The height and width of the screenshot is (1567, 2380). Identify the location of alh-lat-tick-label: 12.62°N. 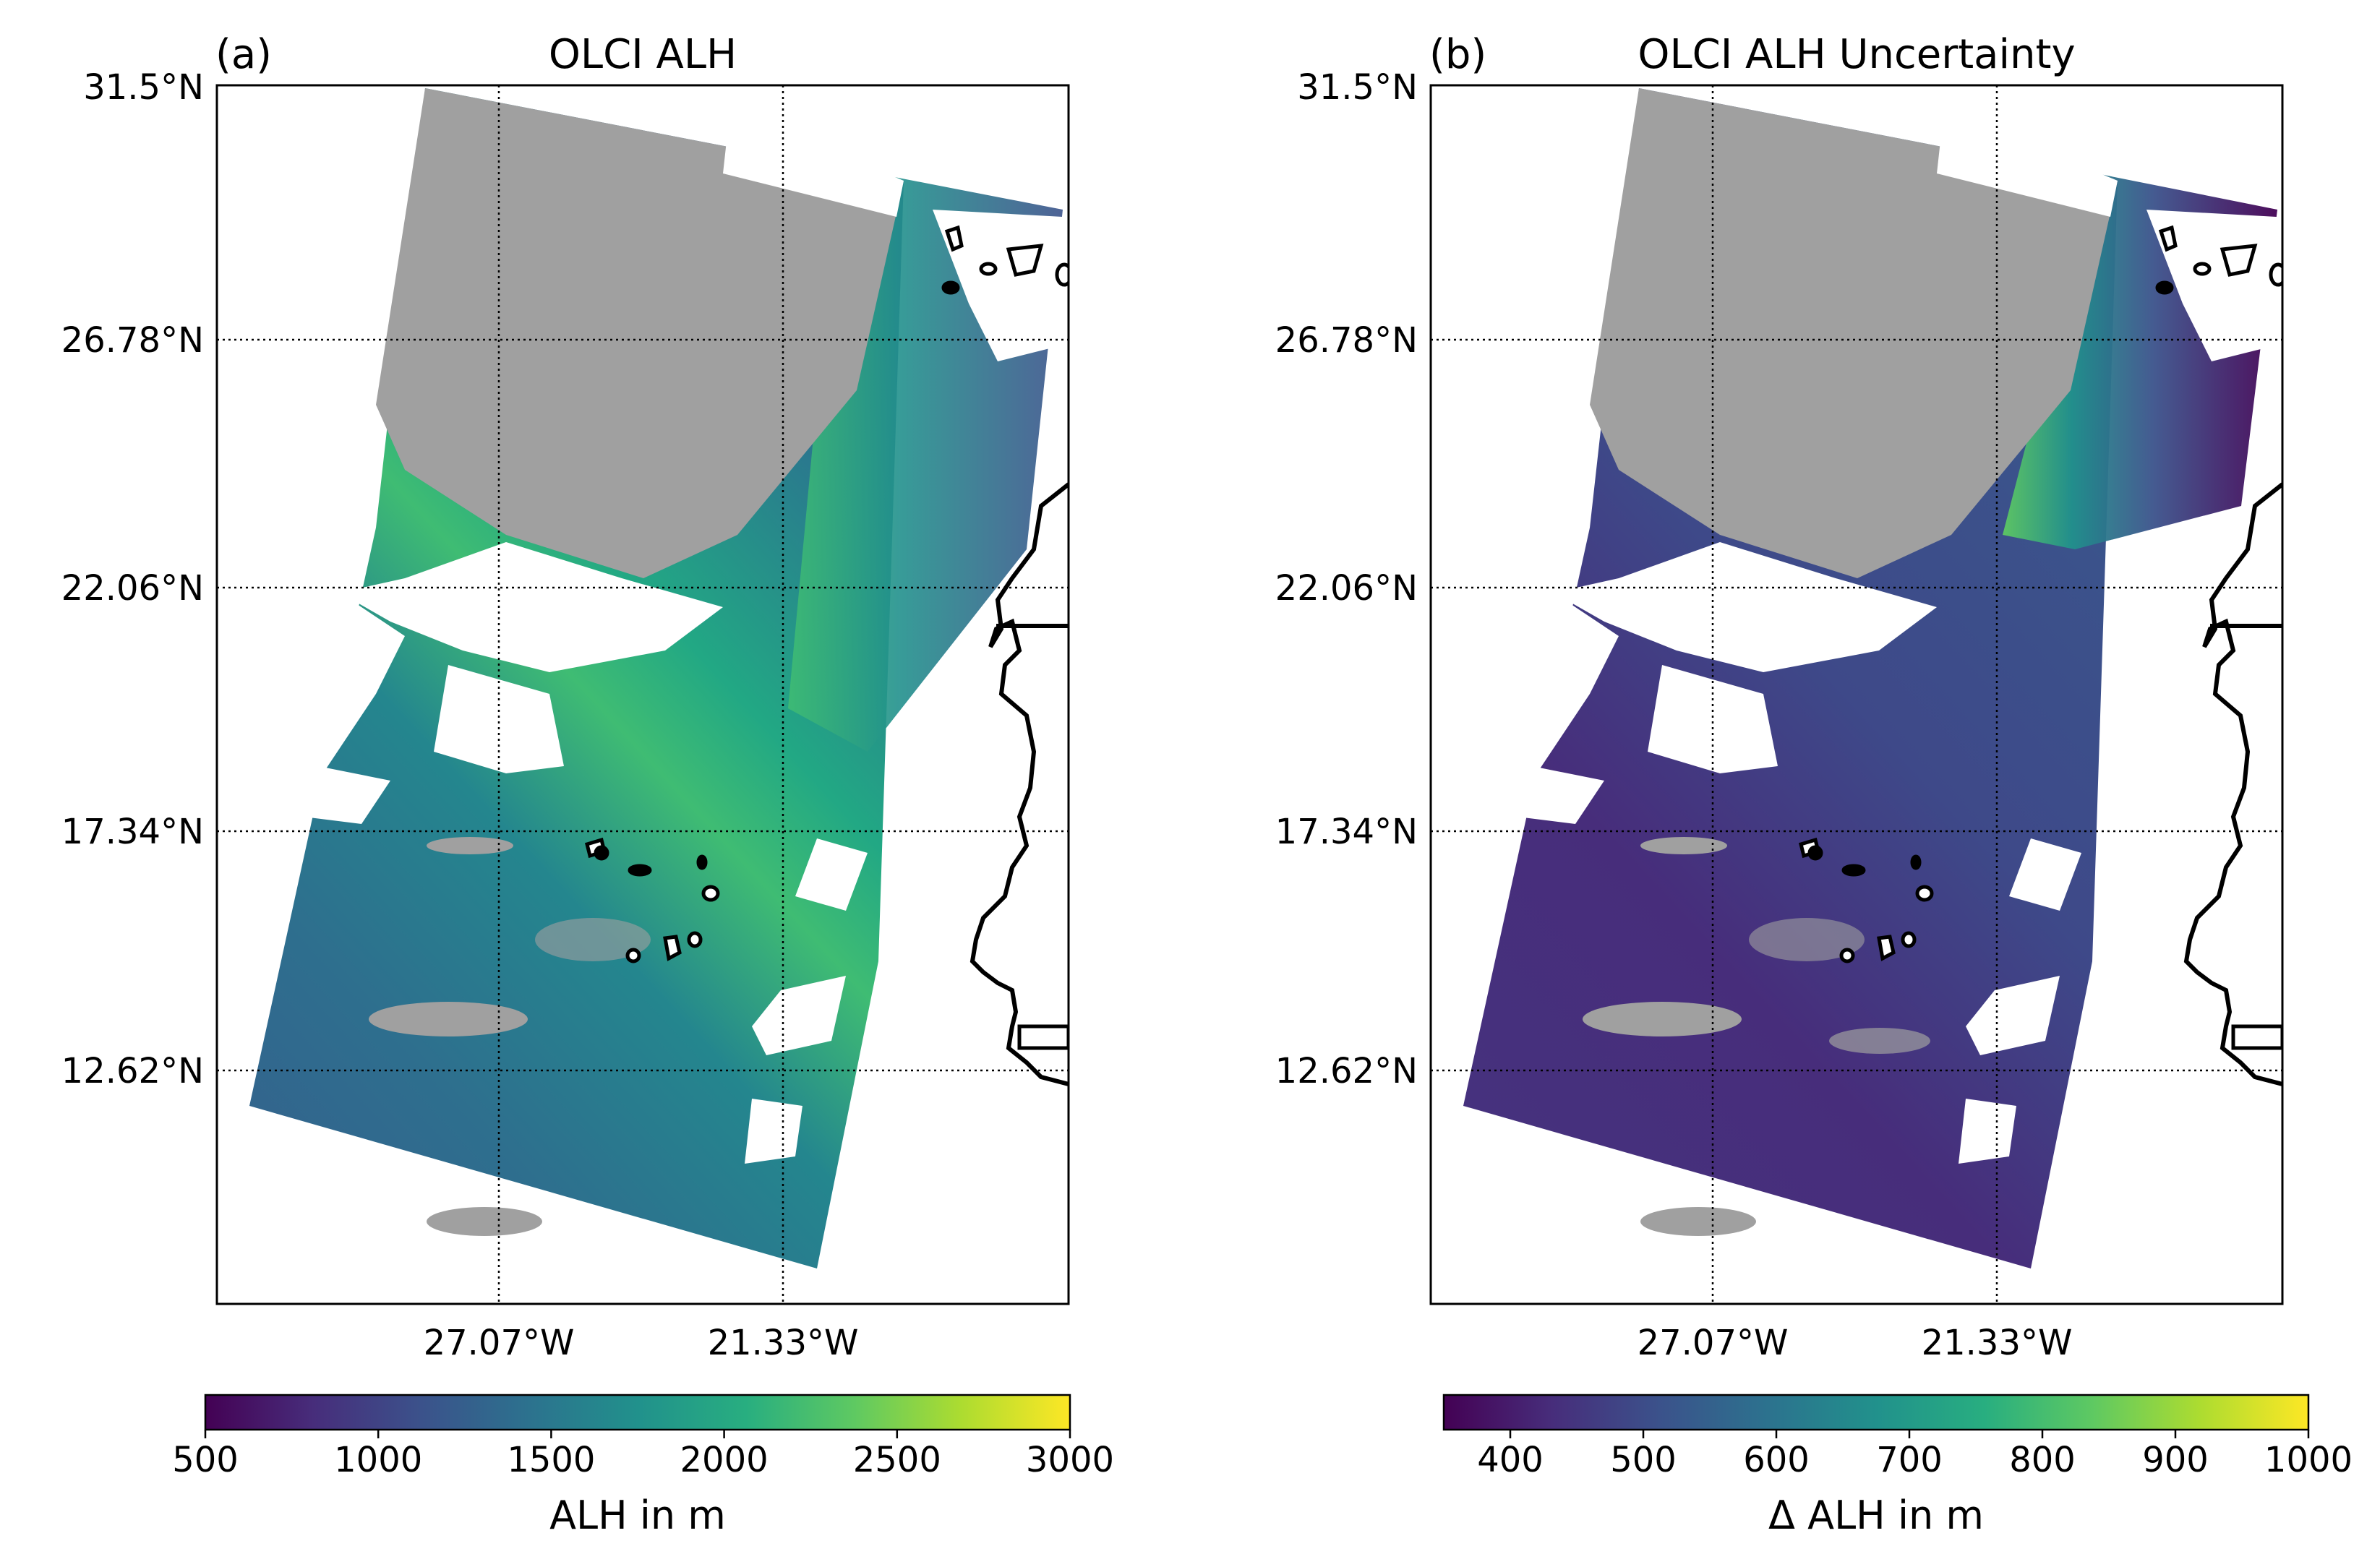
(132, 1071).